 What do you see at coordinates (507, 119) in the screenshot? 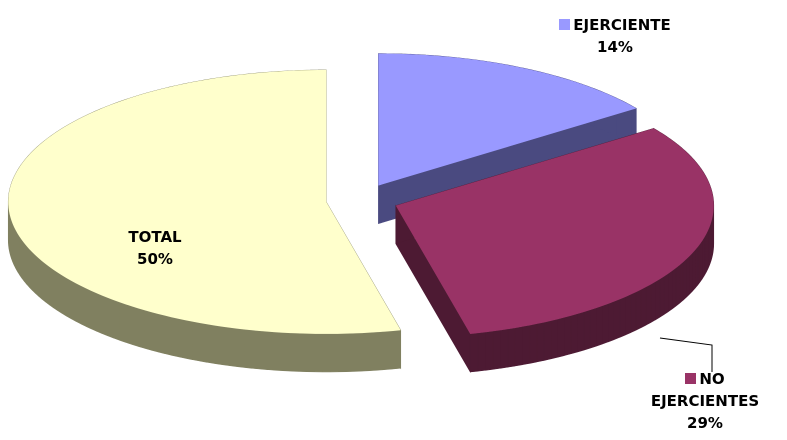
I see `slice` at bounding box center [507, 119].